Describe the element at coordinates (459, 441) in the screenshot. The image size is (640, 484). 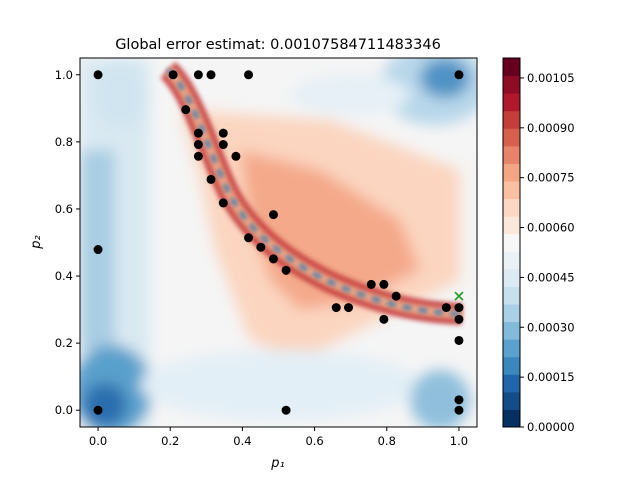
I see `x-tick-label: 1.0` at that location.